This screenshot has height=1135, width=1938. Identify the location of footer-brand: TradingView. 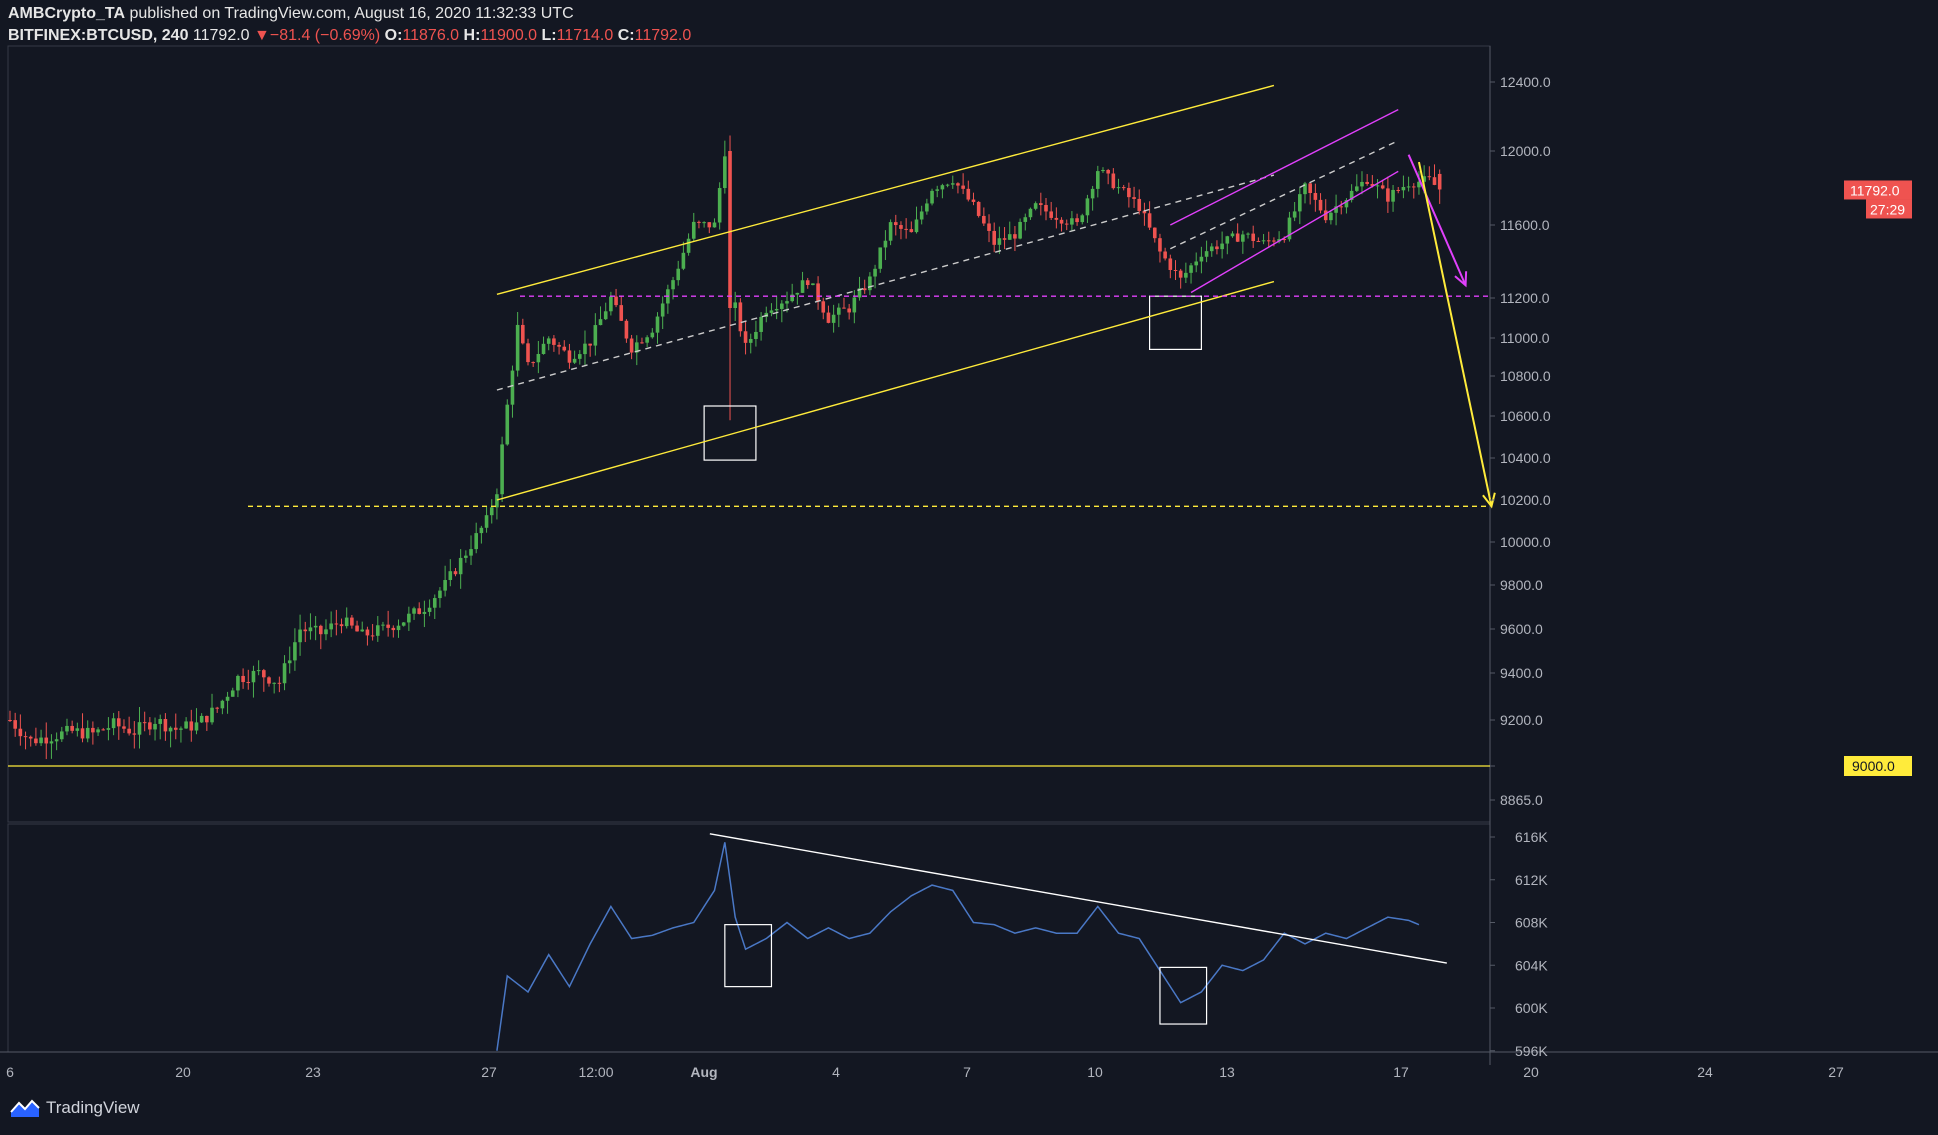
(75, 1108).